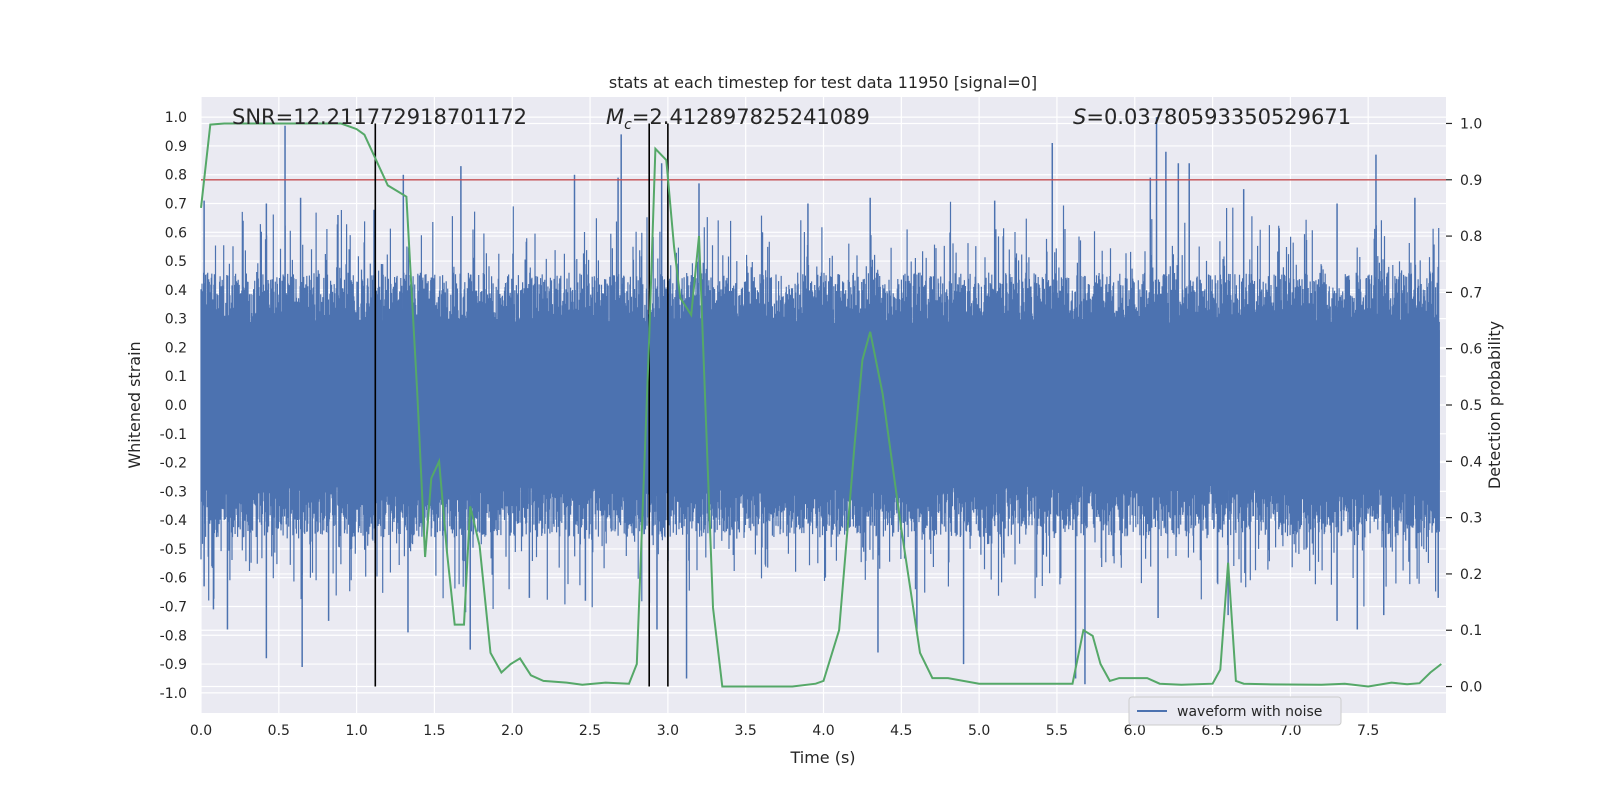 The image size is (1600, 800). Describe the element at coordinates (176, 147) in the screenshot. I see `y-tick-label: 0.9` at that location.